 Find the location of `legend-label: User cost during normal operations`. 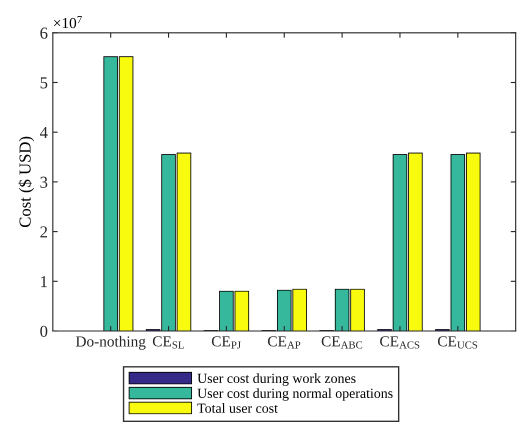

legend-label: User cost during normal operations is located at coordinates (295, 394).